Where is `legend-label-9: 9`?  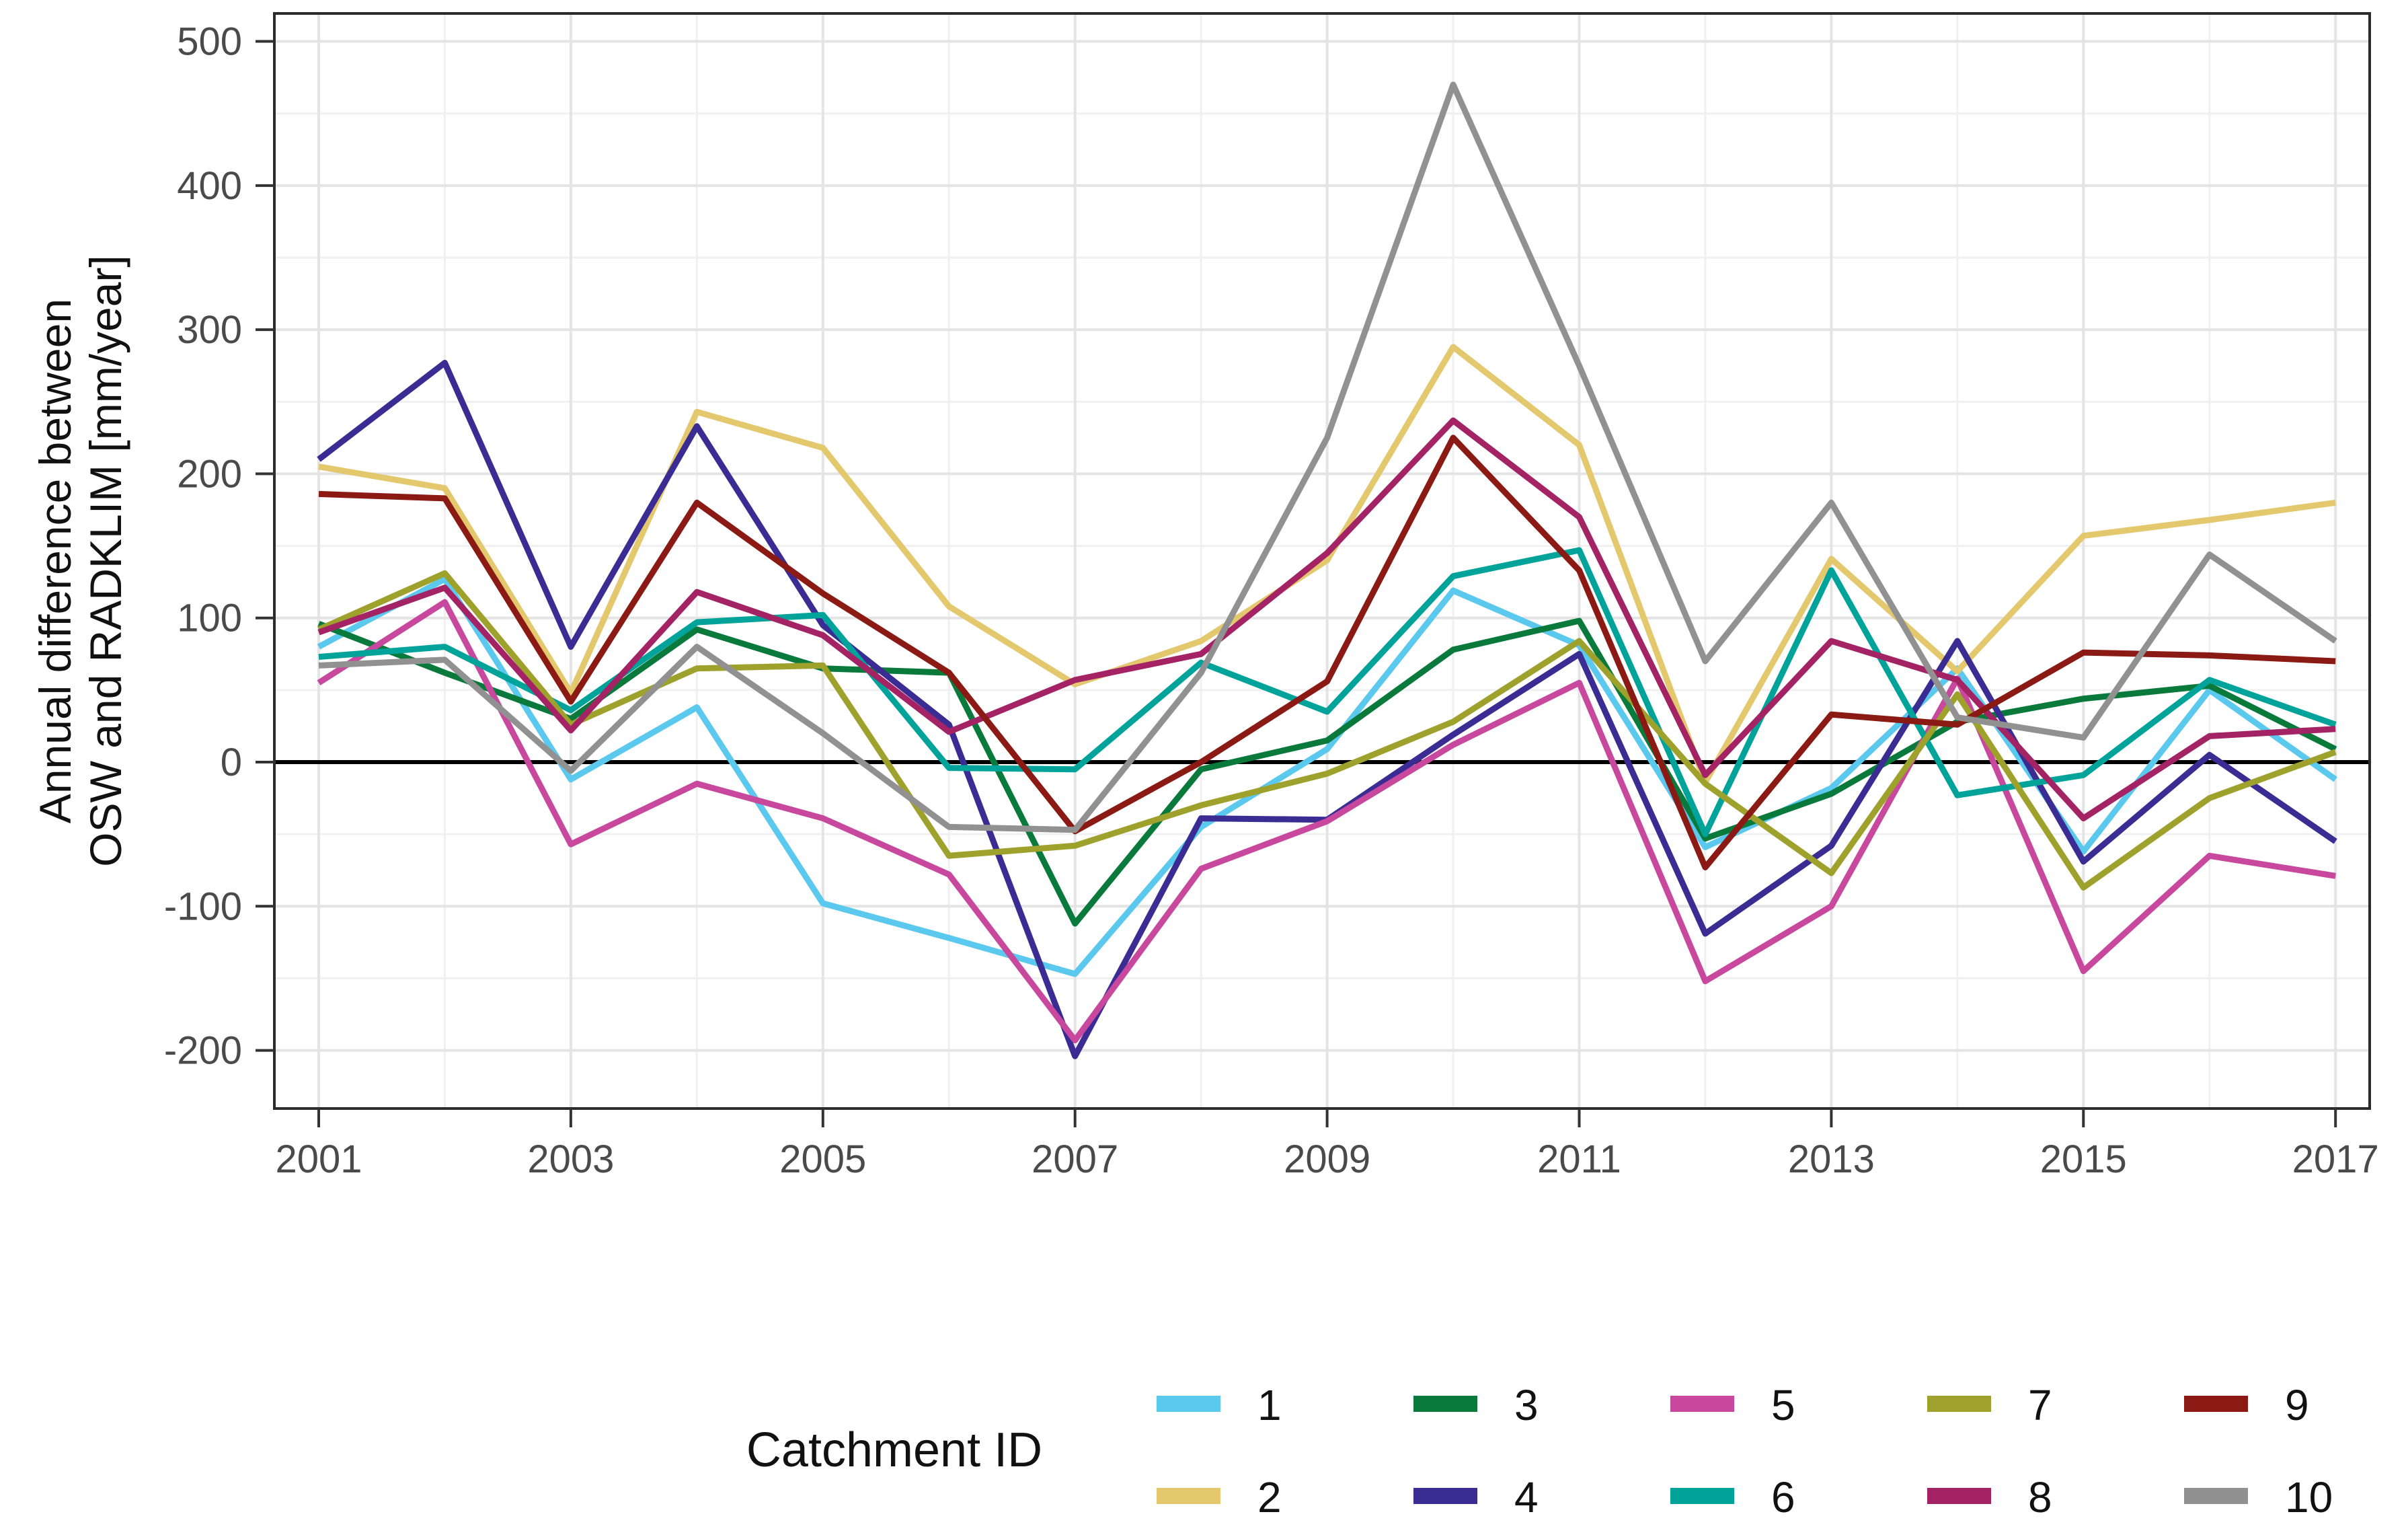
legend-label-9: 9 is located at coordinates (2297, 1405).